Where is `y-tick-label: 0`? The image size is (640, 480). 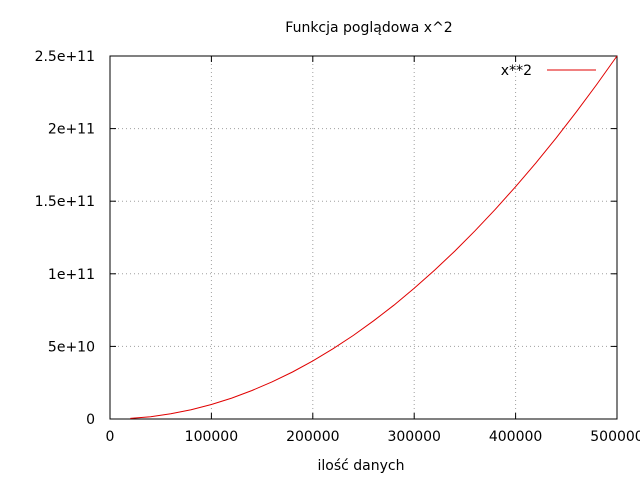
y-tick-label: 0 is located at coordinates (90, 420).